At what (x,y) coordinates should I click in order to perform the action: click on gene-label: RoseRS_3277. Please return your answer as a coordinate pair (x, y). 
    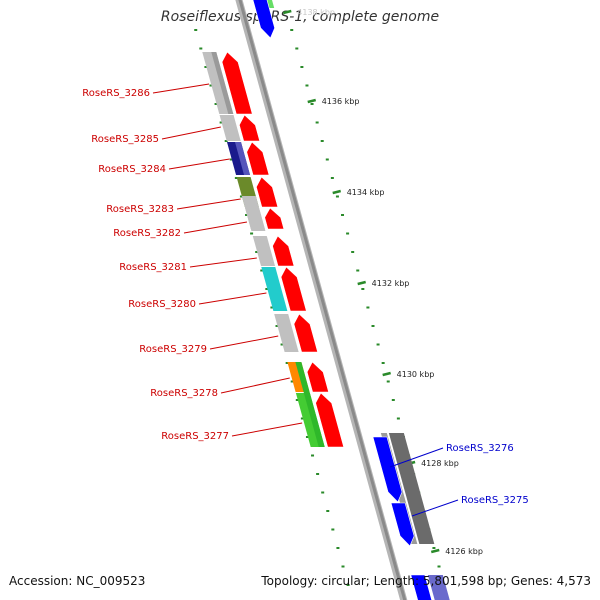
    Looking at the image, I should click on (195, 436).